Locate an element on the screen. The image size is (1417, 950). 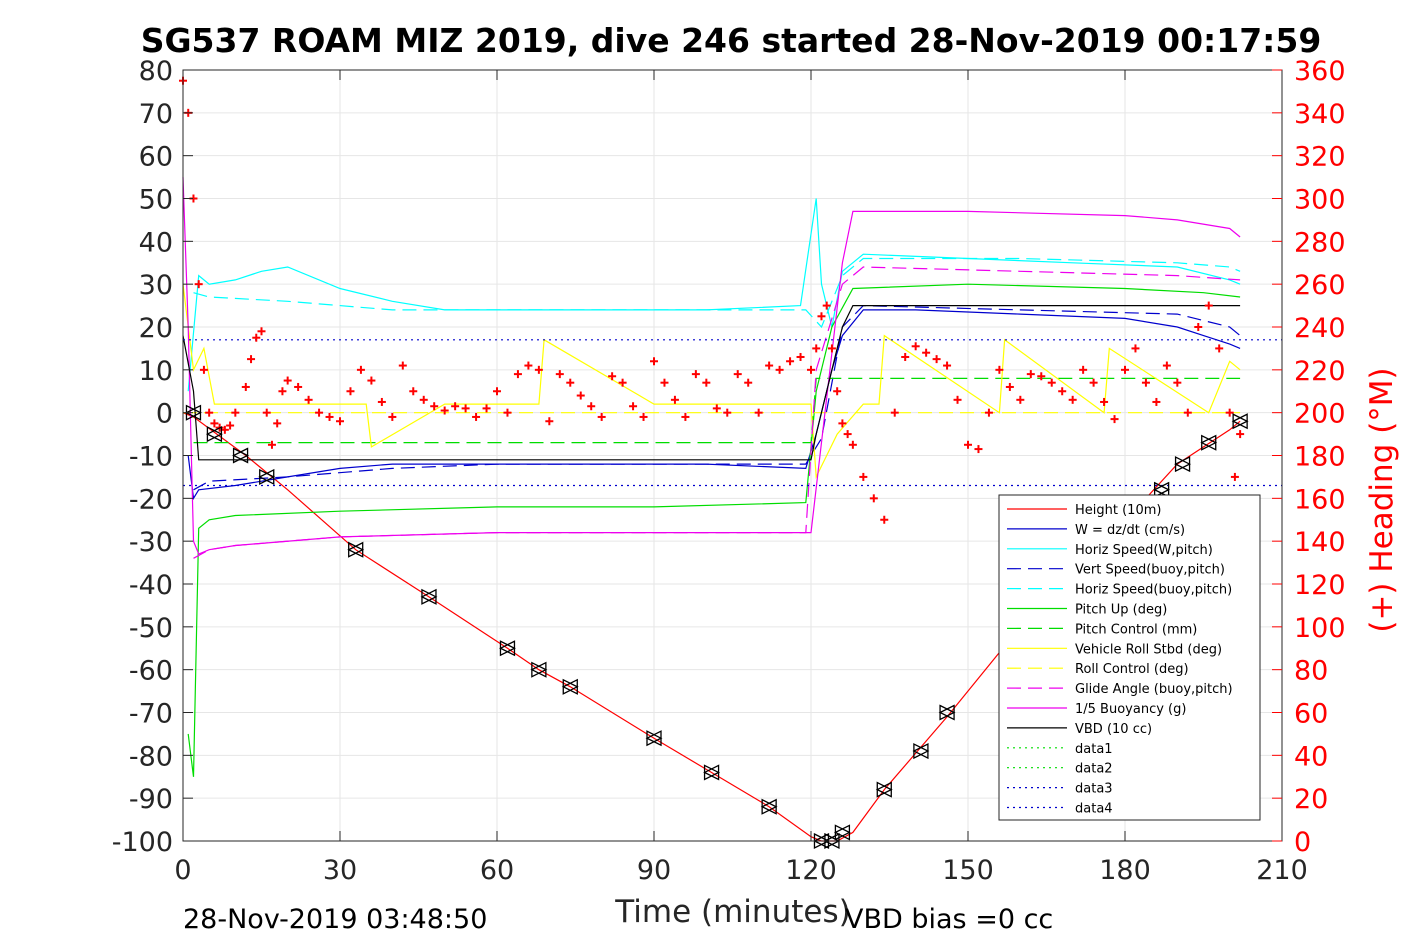
legend-entry: 1/5 Buoyancy (g) is located at coordinates (1130, 709).